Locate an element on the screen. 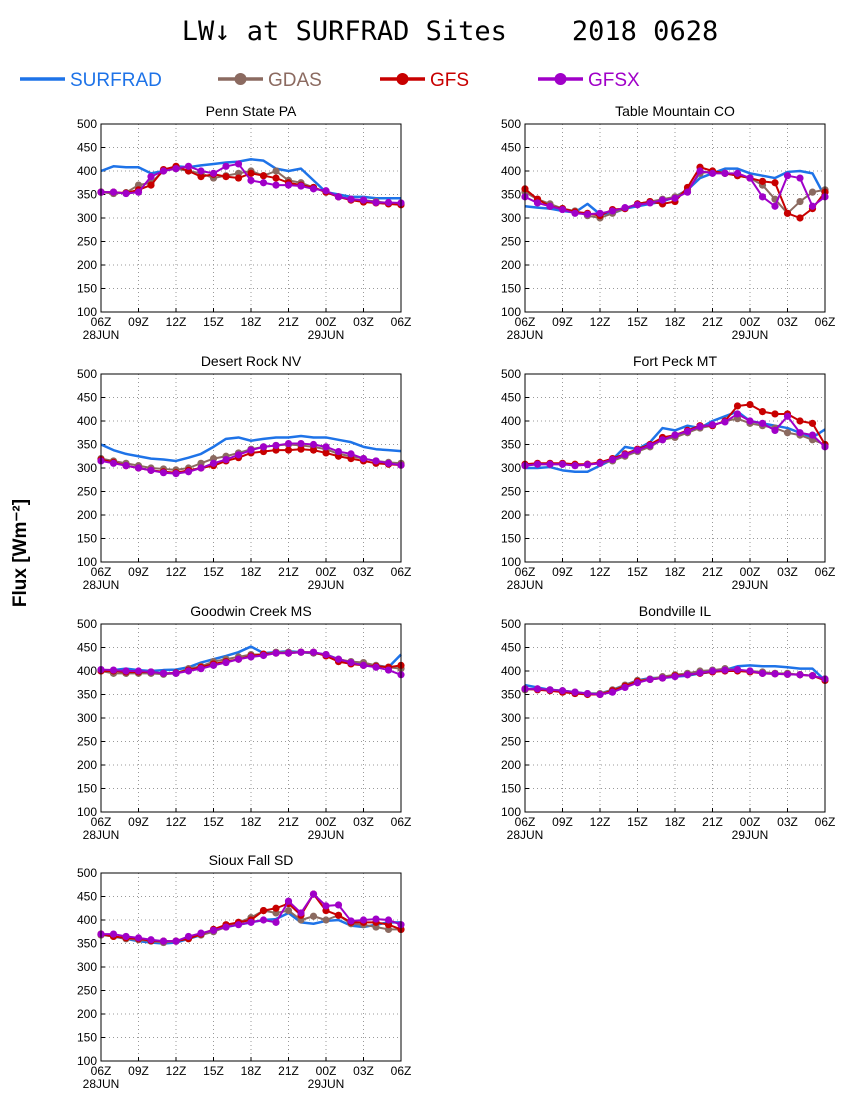 The image size is (850, 1100). legend-label: GFS is located at coordinates (449, 80).